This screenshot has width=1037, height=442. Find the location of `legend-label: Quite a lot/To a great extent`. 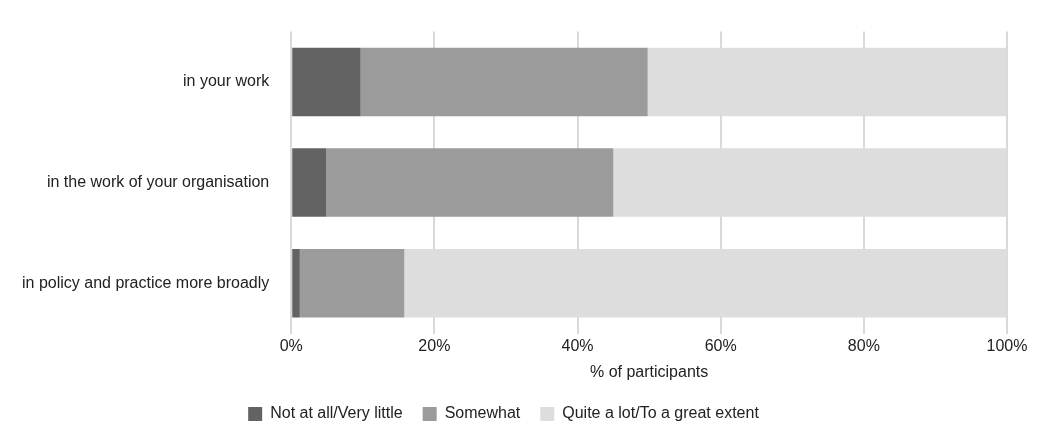

legend-label: Quite a lot/To a great extent is located at coordinates (661, 413).